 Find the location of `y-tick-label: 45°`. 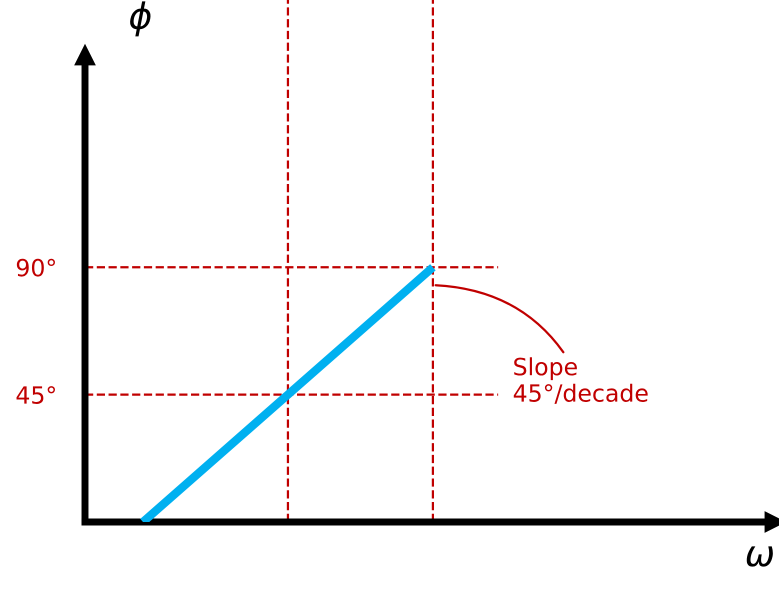

y-tick-label: 45° is located at coordinates (35, 395).